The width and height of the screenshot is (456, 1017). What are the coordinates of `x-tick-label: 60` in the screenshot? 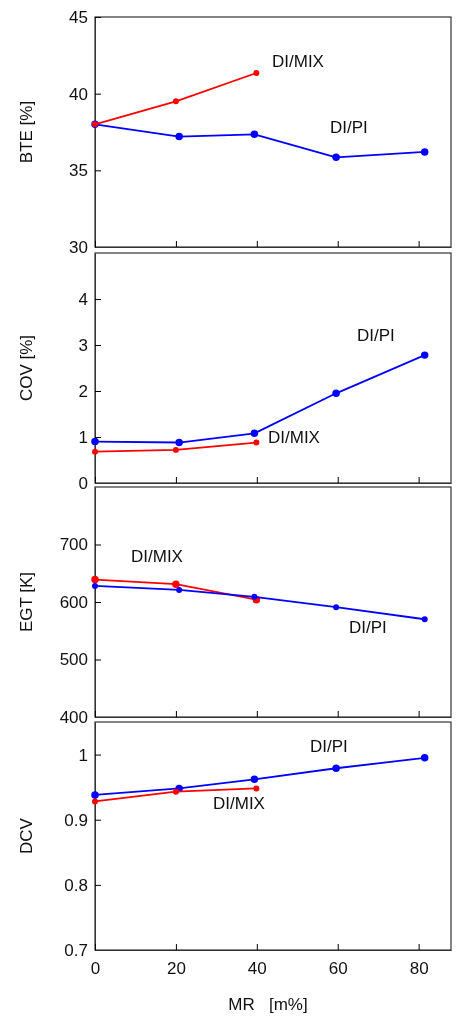 It's located at (338, 969).